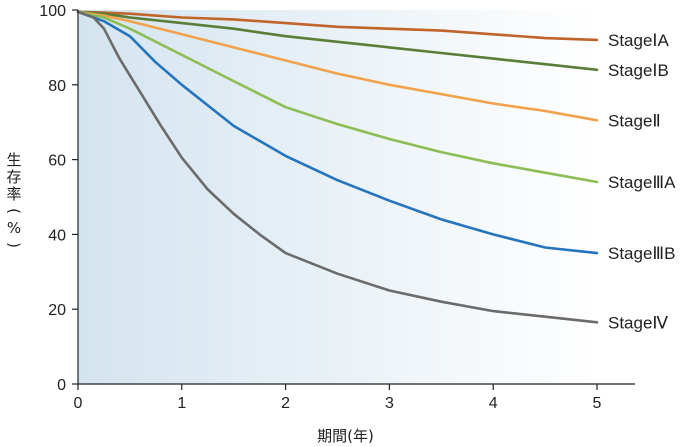  I want to click on y-axis-ticks: 0 20 40 60 80 100, so click(58, 198).